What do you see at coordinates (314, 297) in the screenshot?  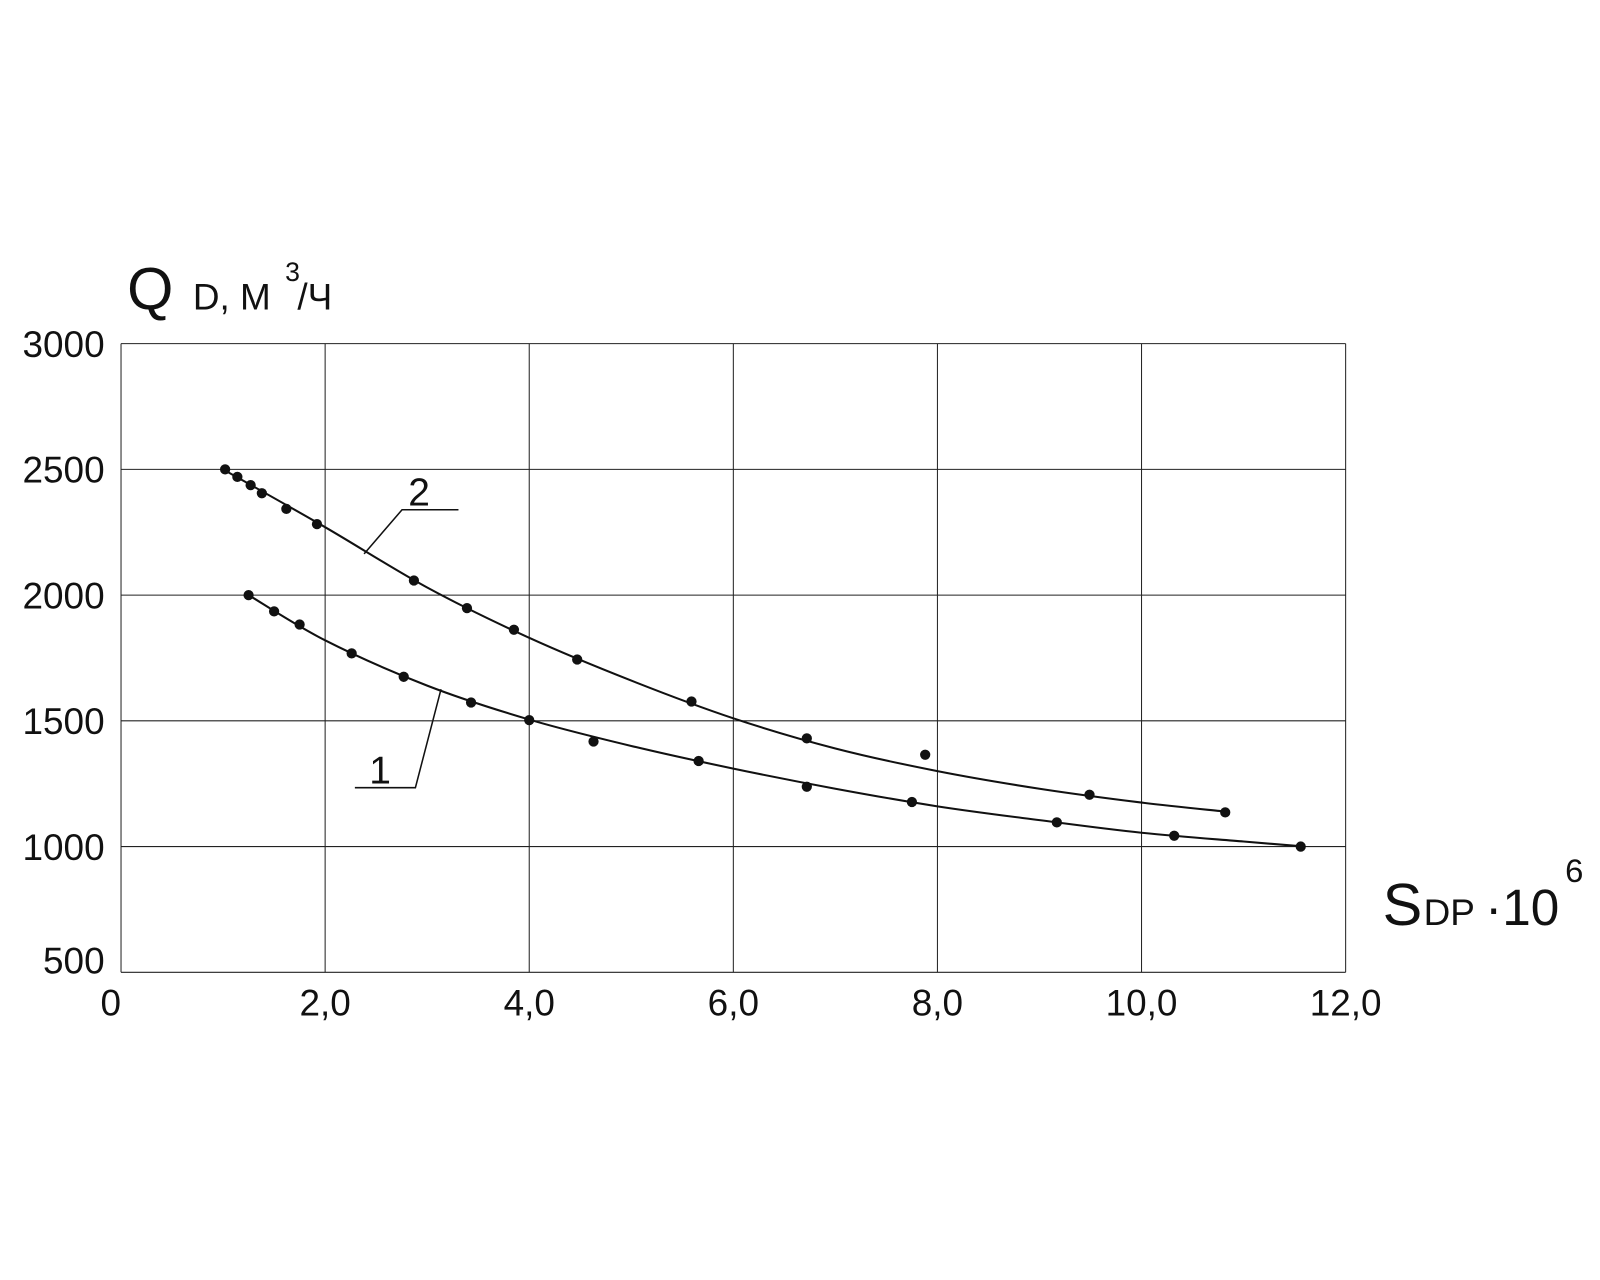 I see `y-label-tail: /Ч` at bounding box center [314, 297].